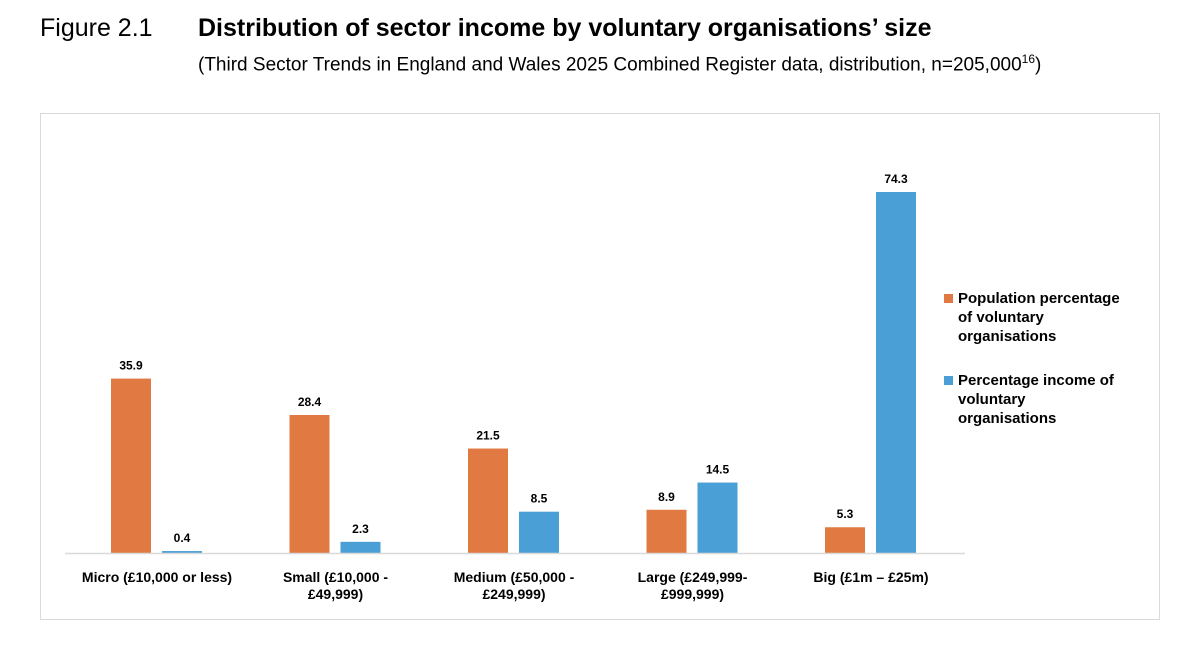  Describe the element at coordinates (1036, 380) in the screenshot. I see `legend-label: Percentage income of` at that location.